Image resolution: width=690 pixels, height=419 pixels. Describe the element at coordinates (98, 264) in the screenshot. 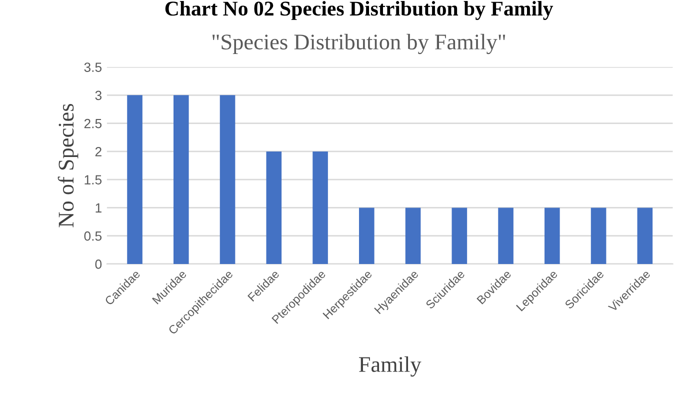

I see `y-tick-label: 0` at that location.